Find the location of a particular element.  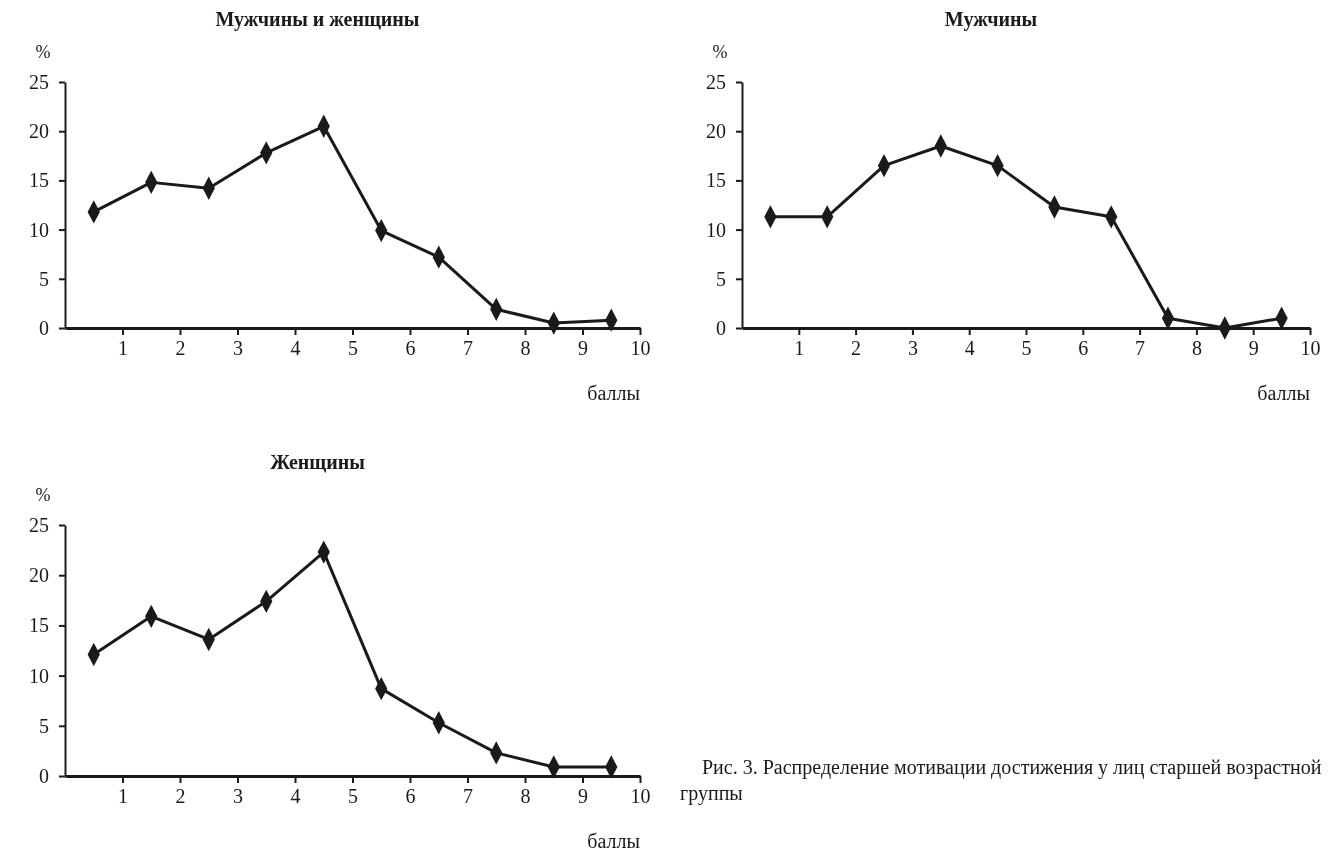

text: Рис. 3. Распределение мотивации достижения у лиц старшей возрастной группы is located at coordinates (1001, 780).